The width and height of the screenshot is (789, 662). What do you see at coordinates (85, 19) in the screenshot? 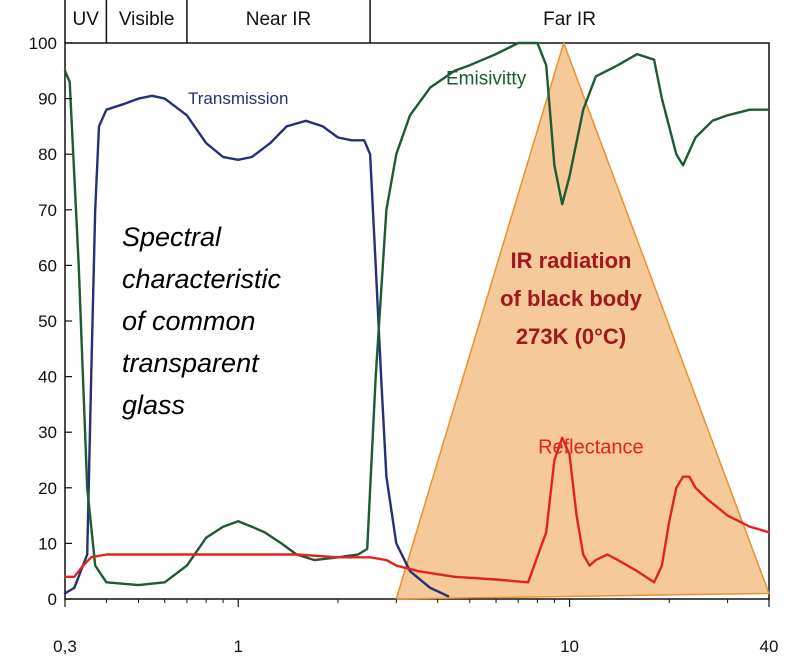
I see `band-label-uv: UV` at bounding box center [85, 19].